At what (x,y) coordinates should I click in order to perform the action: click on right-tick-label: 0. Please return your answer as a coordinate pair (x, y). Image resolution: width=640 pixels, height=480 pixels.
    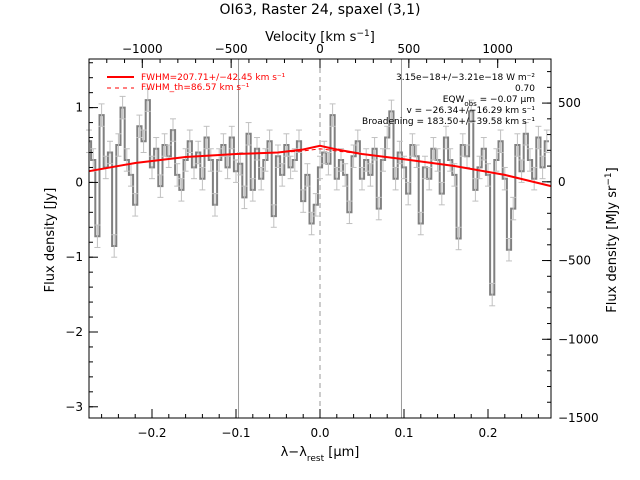
    Looking at the image, I should click on (562, 182).